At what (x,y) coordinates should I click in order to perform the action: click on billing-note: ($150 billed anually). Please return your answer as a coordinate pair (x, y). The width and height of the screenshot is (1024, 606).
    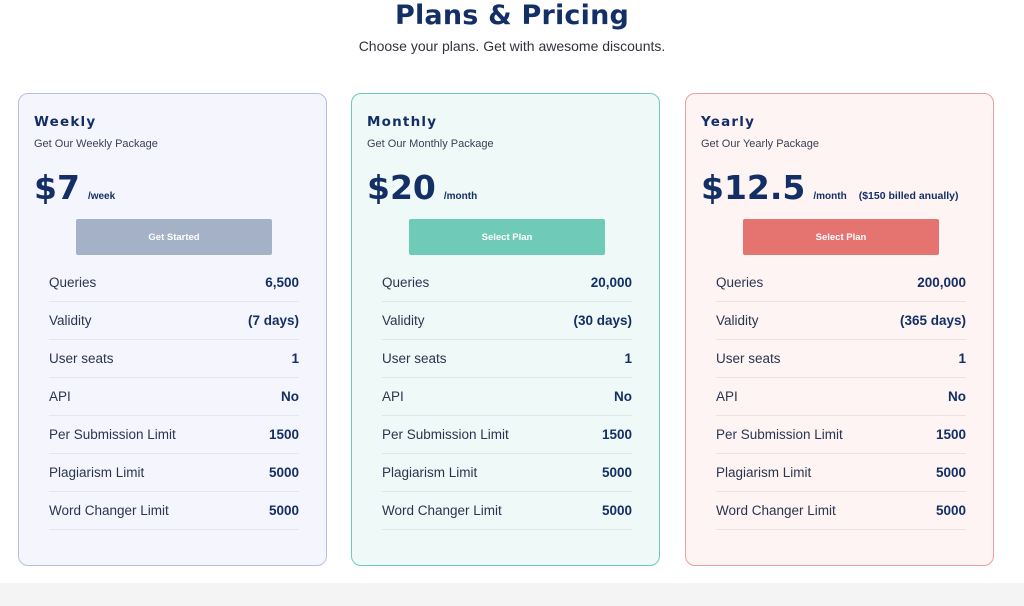
    Looking at the image, I should click on (908, 196).